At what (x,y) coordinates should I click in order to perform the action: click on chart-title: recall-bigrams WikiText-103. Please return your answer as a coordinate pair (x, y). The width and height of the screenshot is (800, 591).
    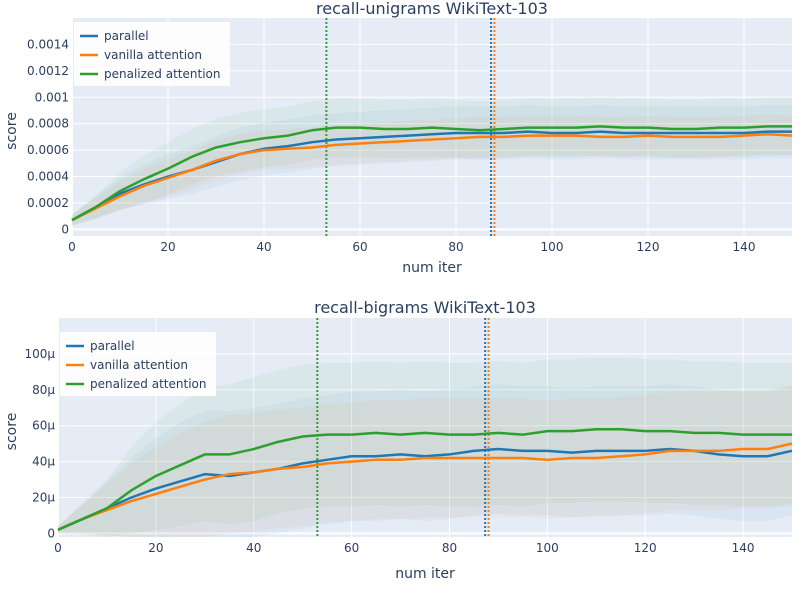
    Looking at the image, I should click on (425, 307).